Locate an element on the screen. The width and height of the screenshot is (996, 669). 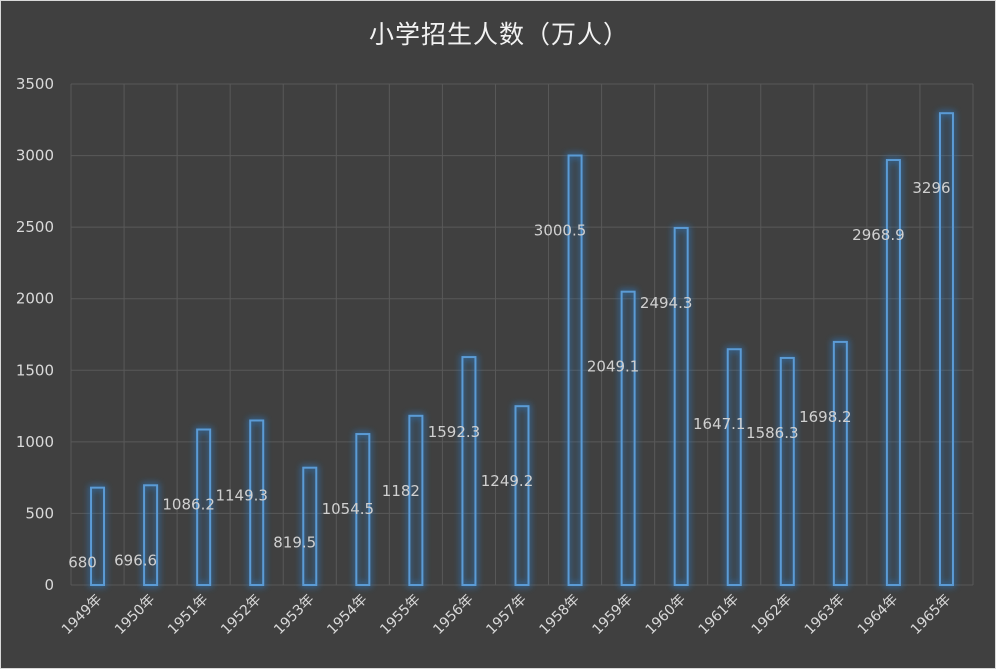
y-tick-label: 3000 is located at coordinates (35, 156).